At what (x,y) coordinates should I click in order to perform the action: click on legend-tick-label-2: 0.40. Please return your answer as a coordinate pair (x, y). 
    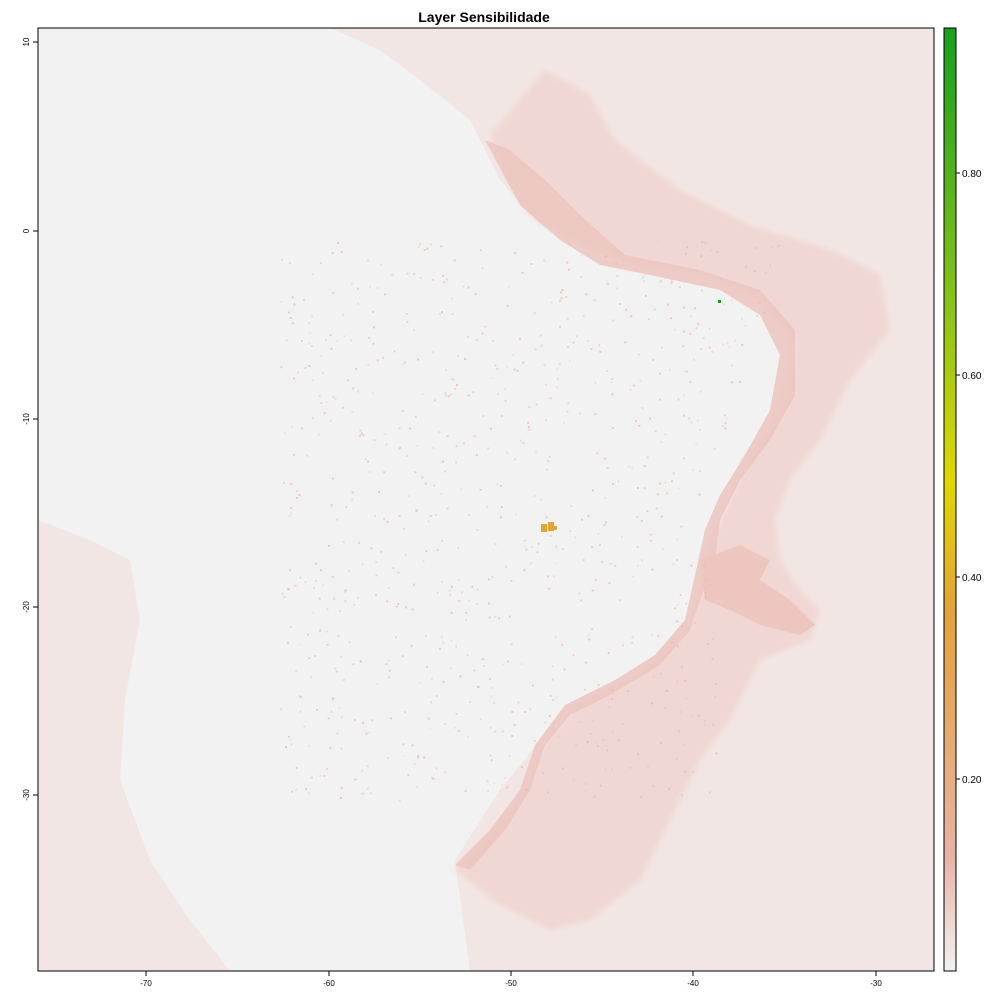
    Looking at the image, I should click on (972, 578).